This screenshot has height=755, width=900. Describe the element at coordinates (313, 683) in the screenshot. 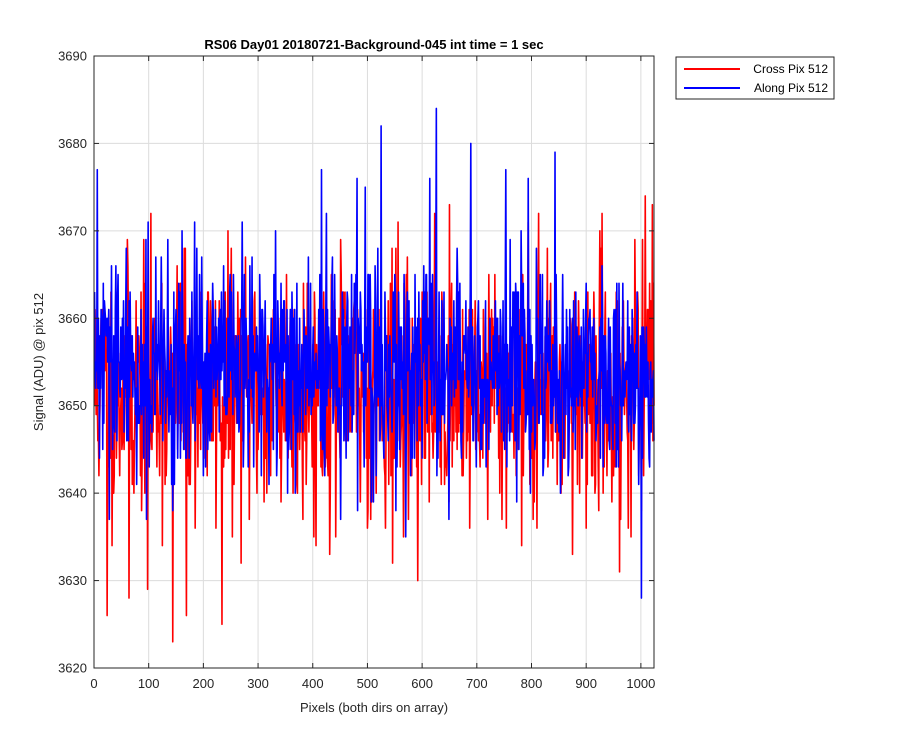

I see `x-tick-label: 400` at that location.